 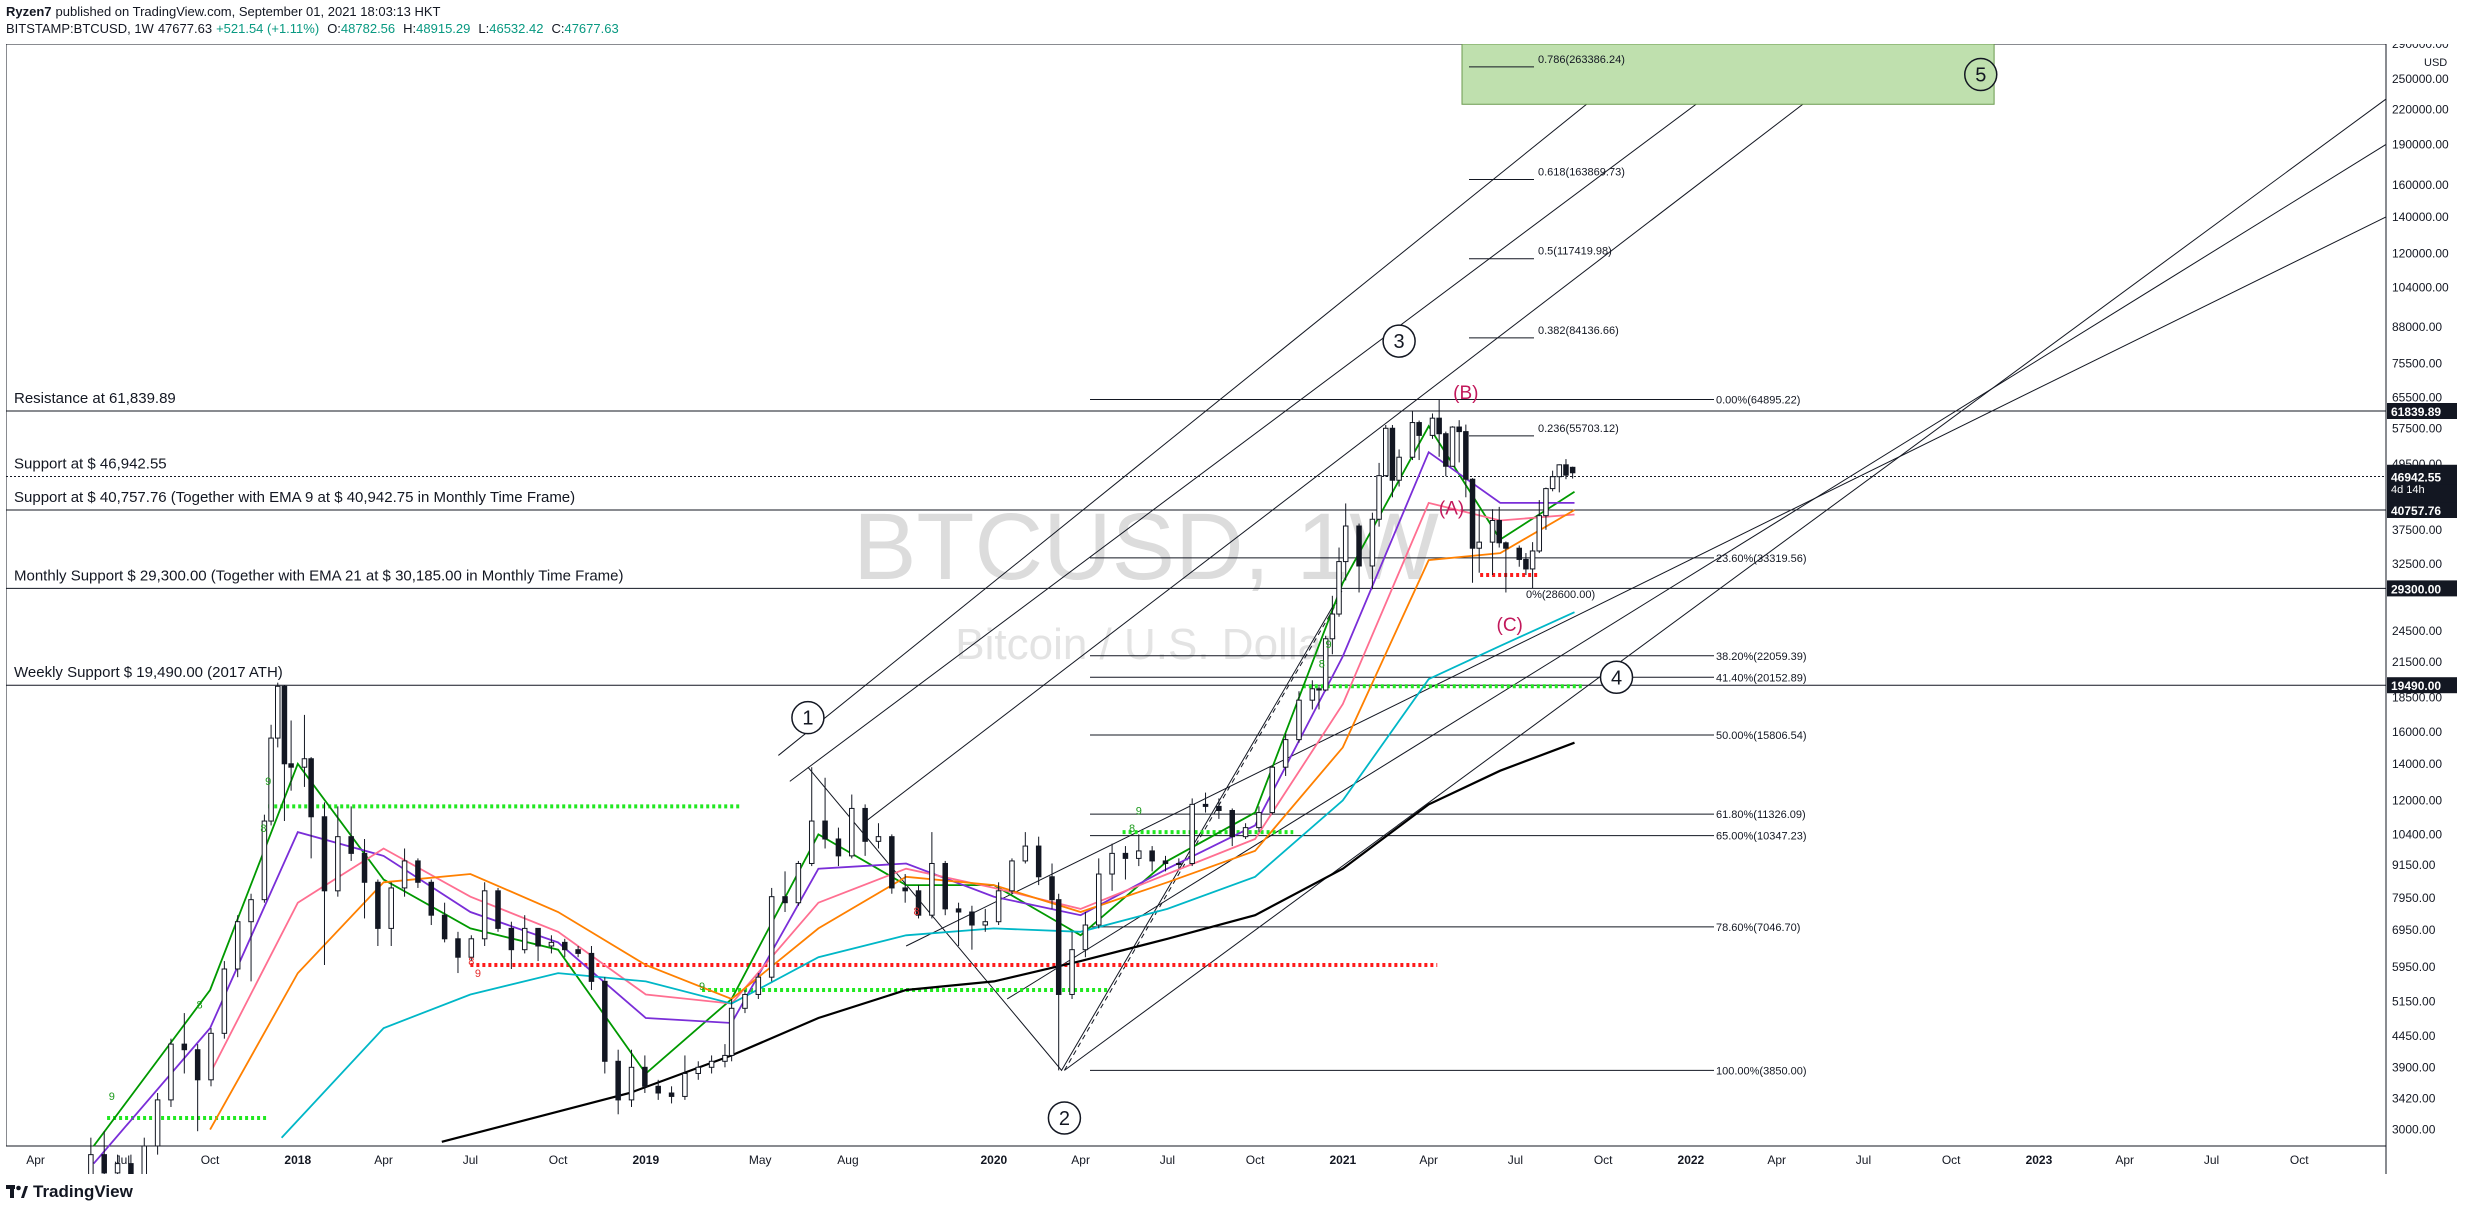 What do you see at coordinates (917, 912) in the screenshot?
I see `td-count-7: 8` at bounding box center [917, 912].